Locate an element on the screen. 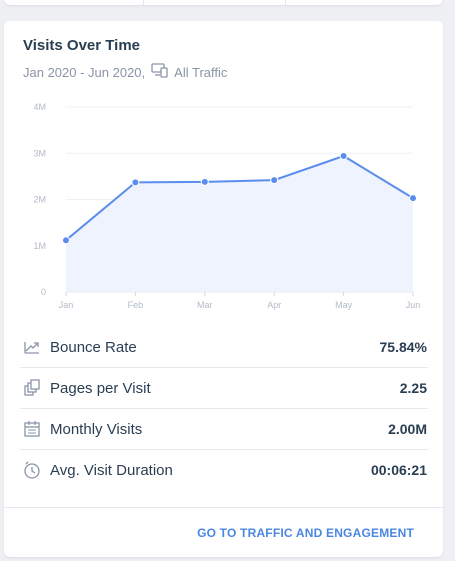 The image size is (455, 561). x-tick-label: Apr is located at coordinates (274, 305).